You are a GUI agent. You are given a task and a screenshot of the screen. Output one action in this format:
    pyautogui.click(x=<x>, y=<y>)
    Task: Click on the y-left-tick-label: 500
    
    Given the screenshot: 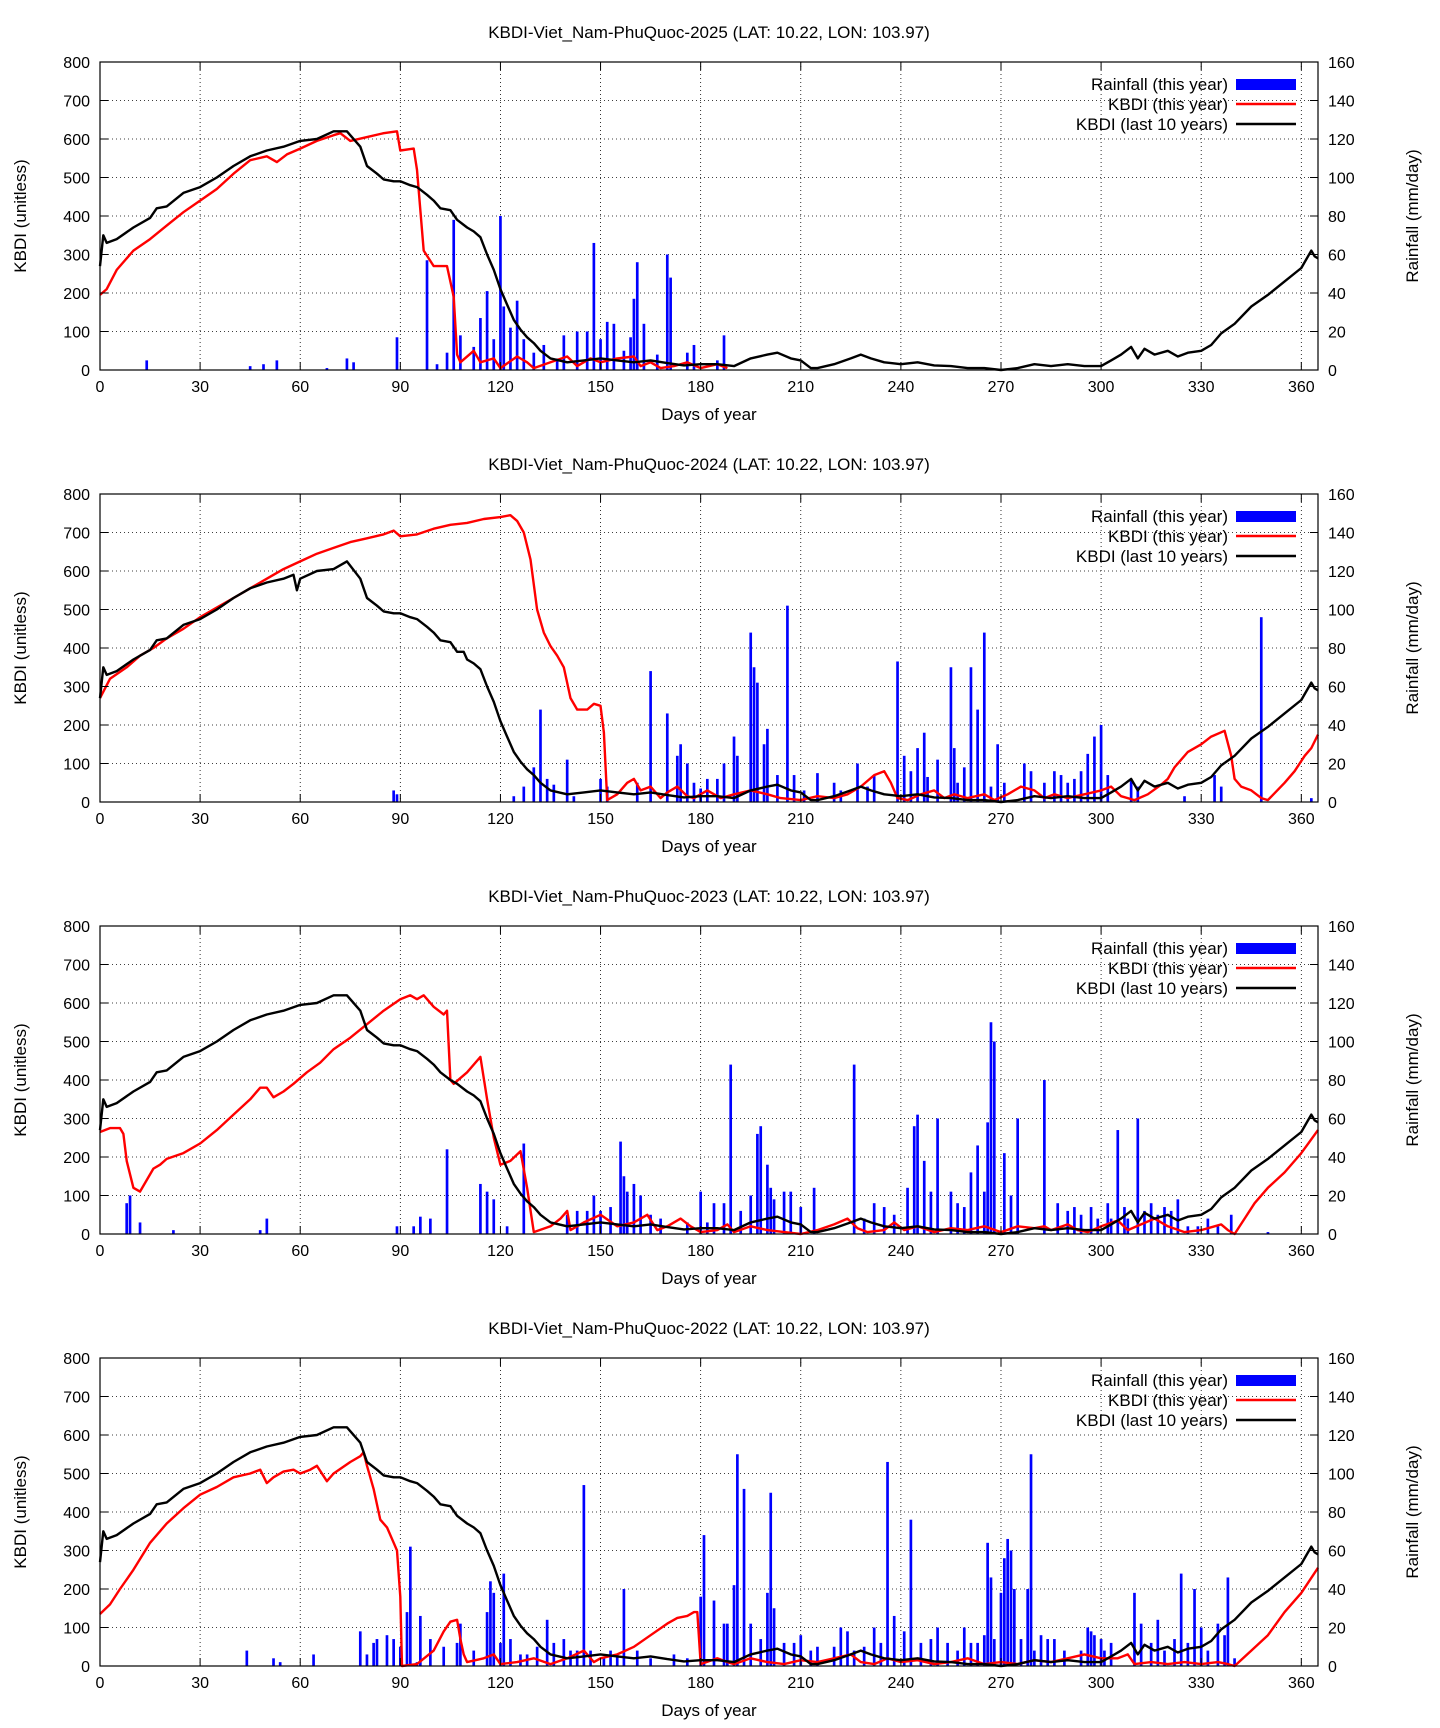 What is the action you would take?
    pyautogui.click(x=76, y=1475)
    